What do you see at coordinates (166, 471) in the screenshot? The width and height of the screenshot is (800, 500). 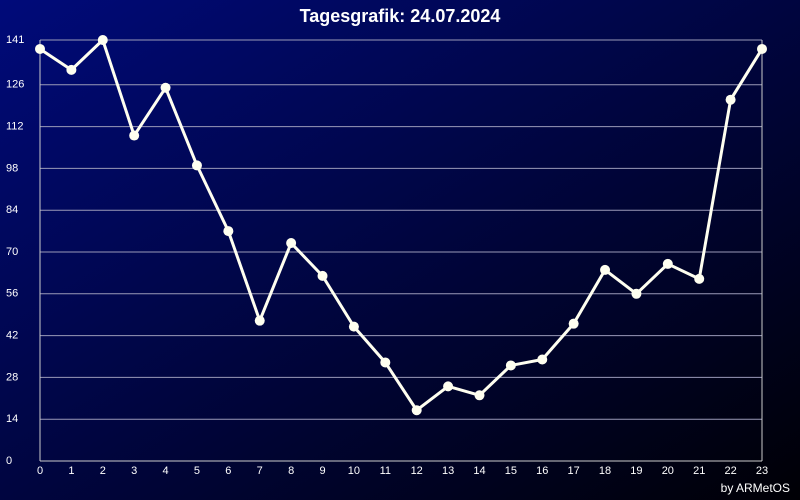 I see `x-tick-label: 4` at bounding box center [166, 471].